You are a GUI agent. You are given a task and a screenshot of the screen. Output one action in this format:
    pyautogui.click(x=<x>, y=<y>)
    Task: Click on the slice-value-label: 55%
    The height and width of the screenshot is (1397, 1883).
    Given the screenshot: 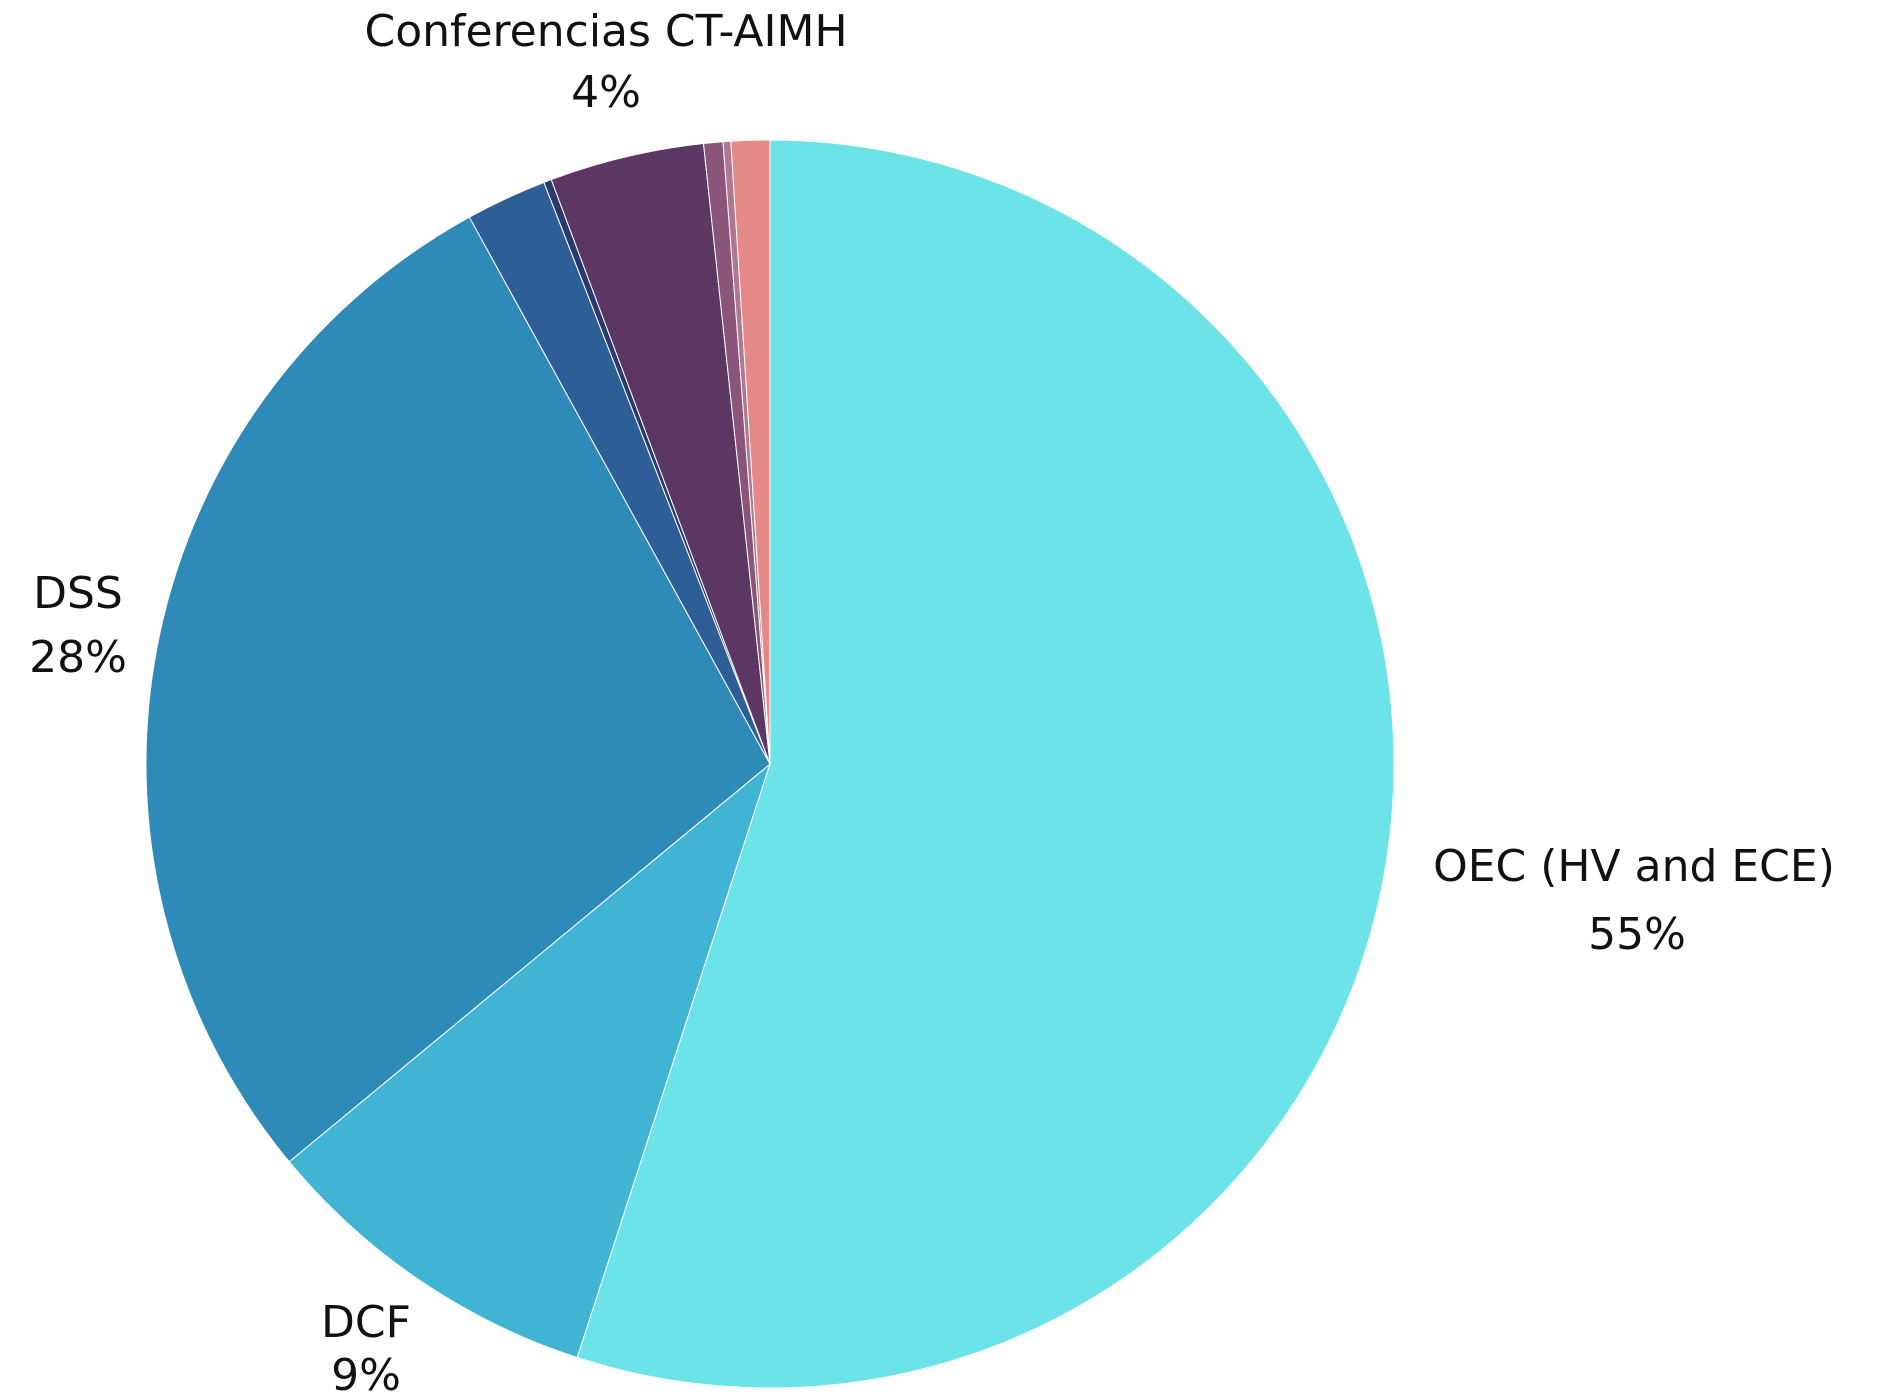 What is the action you would take?
    pyautogui.click(x=1637, y=934)
    